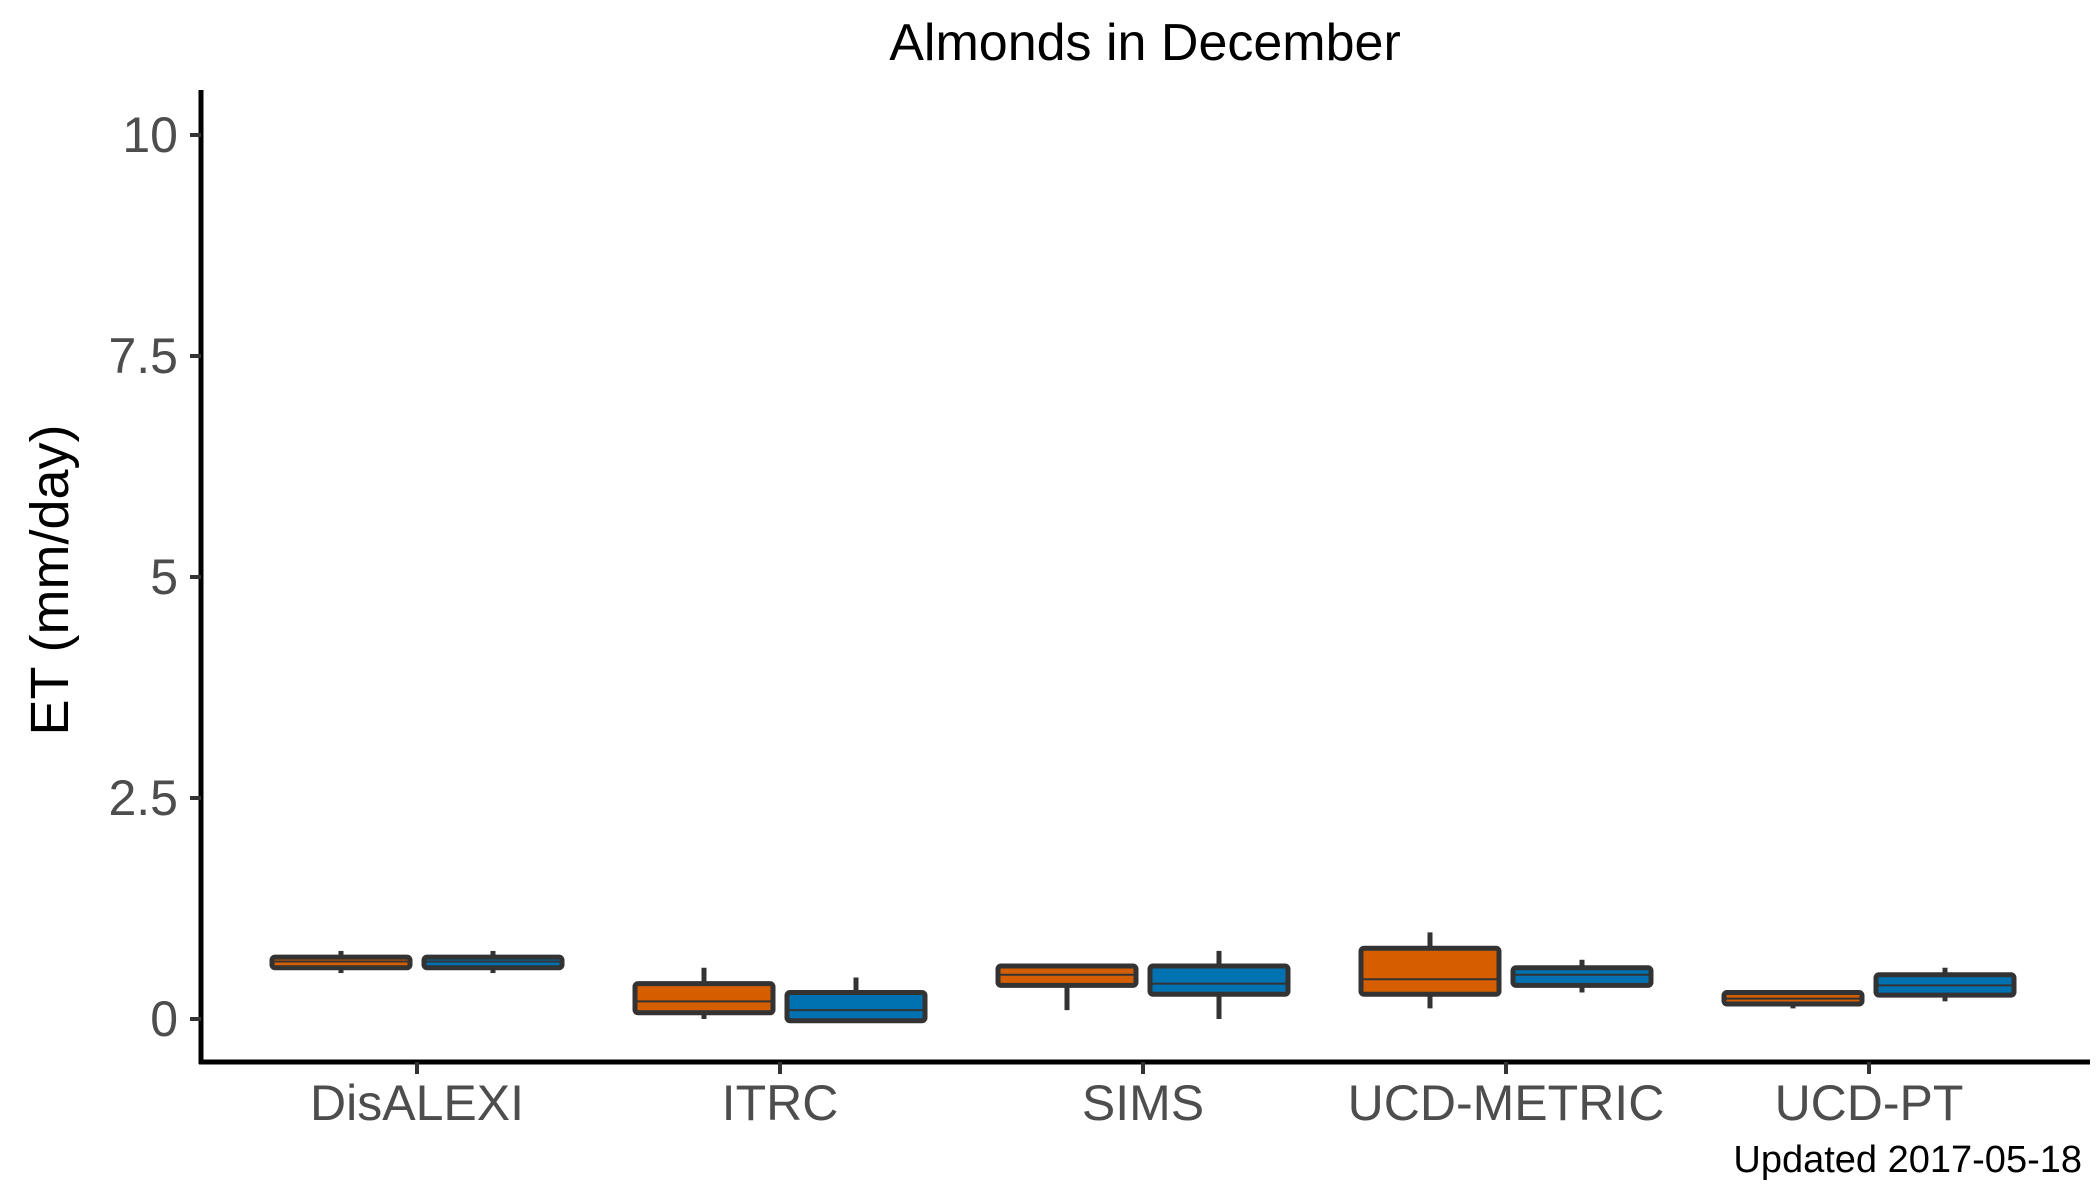 The width and height of the screenshot is (2100, 1200). I want to click on updated-caption: Updated 2017-05-18, so click(1907, 1160).